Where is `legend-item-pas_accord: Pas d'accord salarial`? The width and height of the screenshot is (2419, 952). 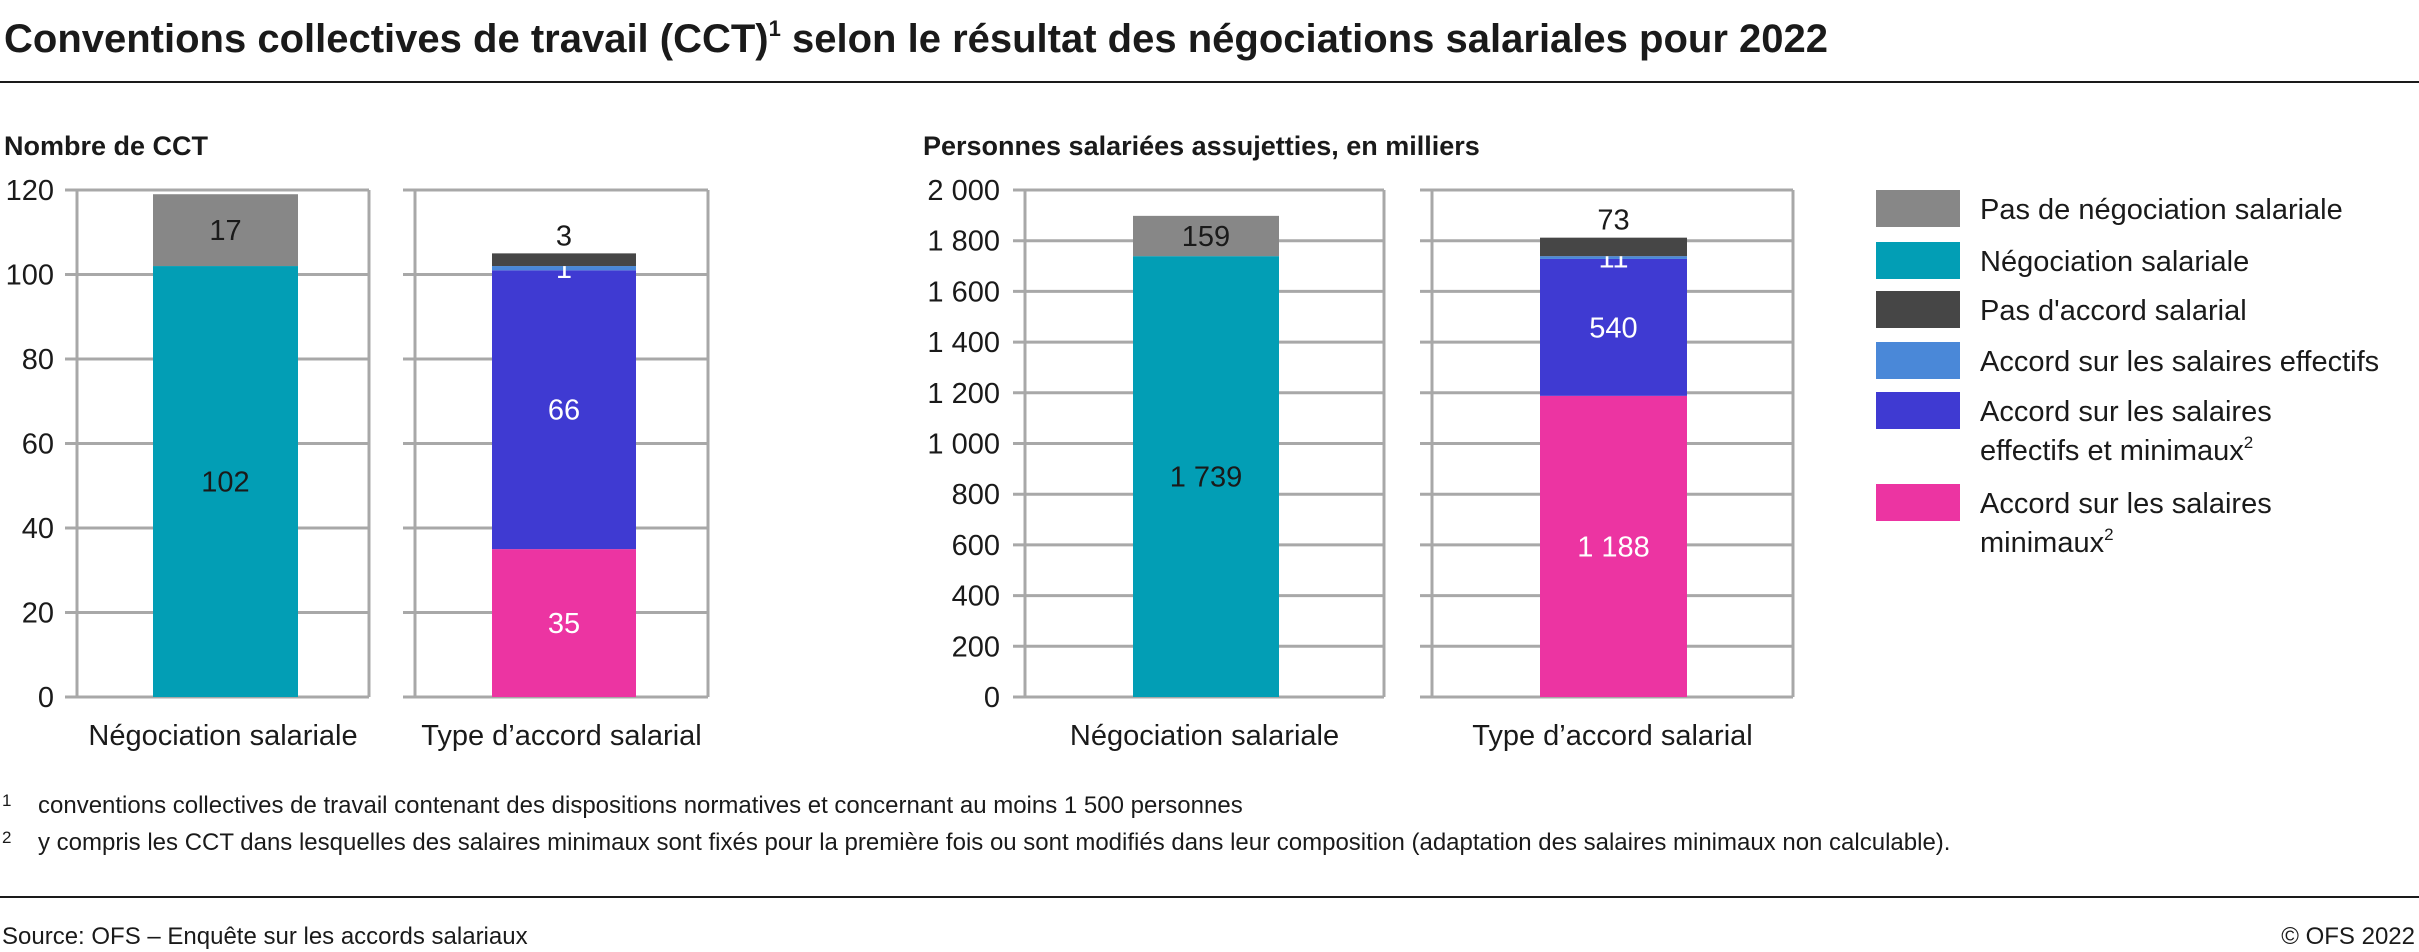
legend-item-pas_accord: Pas d'accord salarial is located at coordinates (2061, 309).